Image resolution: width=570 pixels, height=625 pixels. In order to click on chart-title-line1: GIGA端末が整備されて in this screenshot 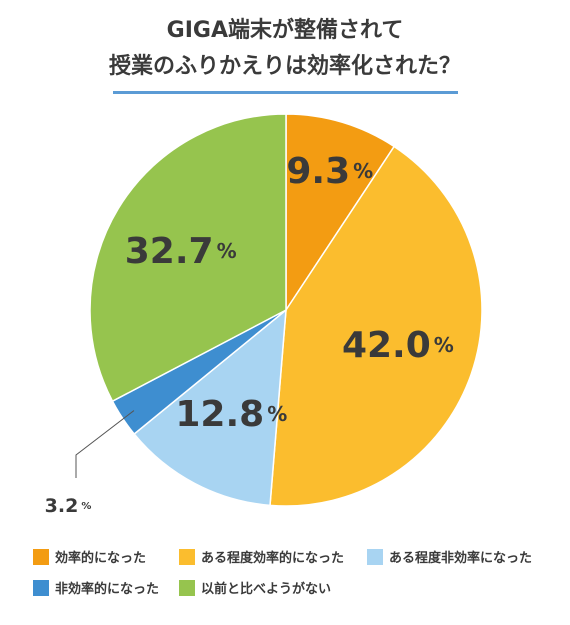, I will do `click(285, 30)`.